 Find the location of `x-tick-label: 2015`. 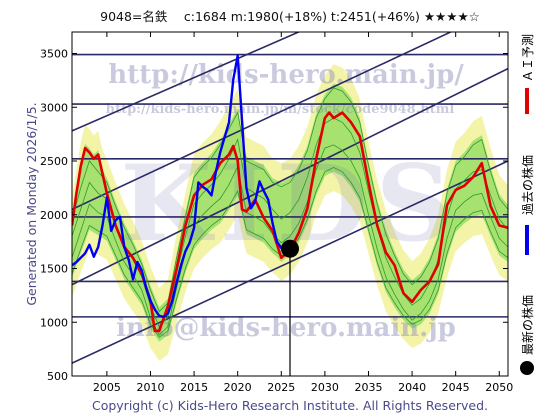

x-tick-label: 2015 is located at coordinates (194, 387).